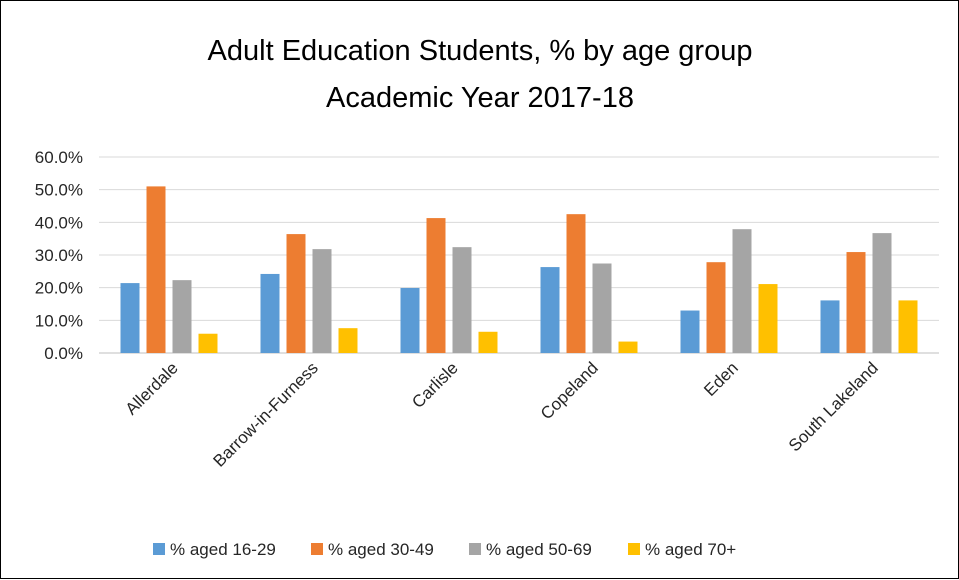 The image size is (959, 580). I want to click on x-category-label: Eden, so click(721, 379).